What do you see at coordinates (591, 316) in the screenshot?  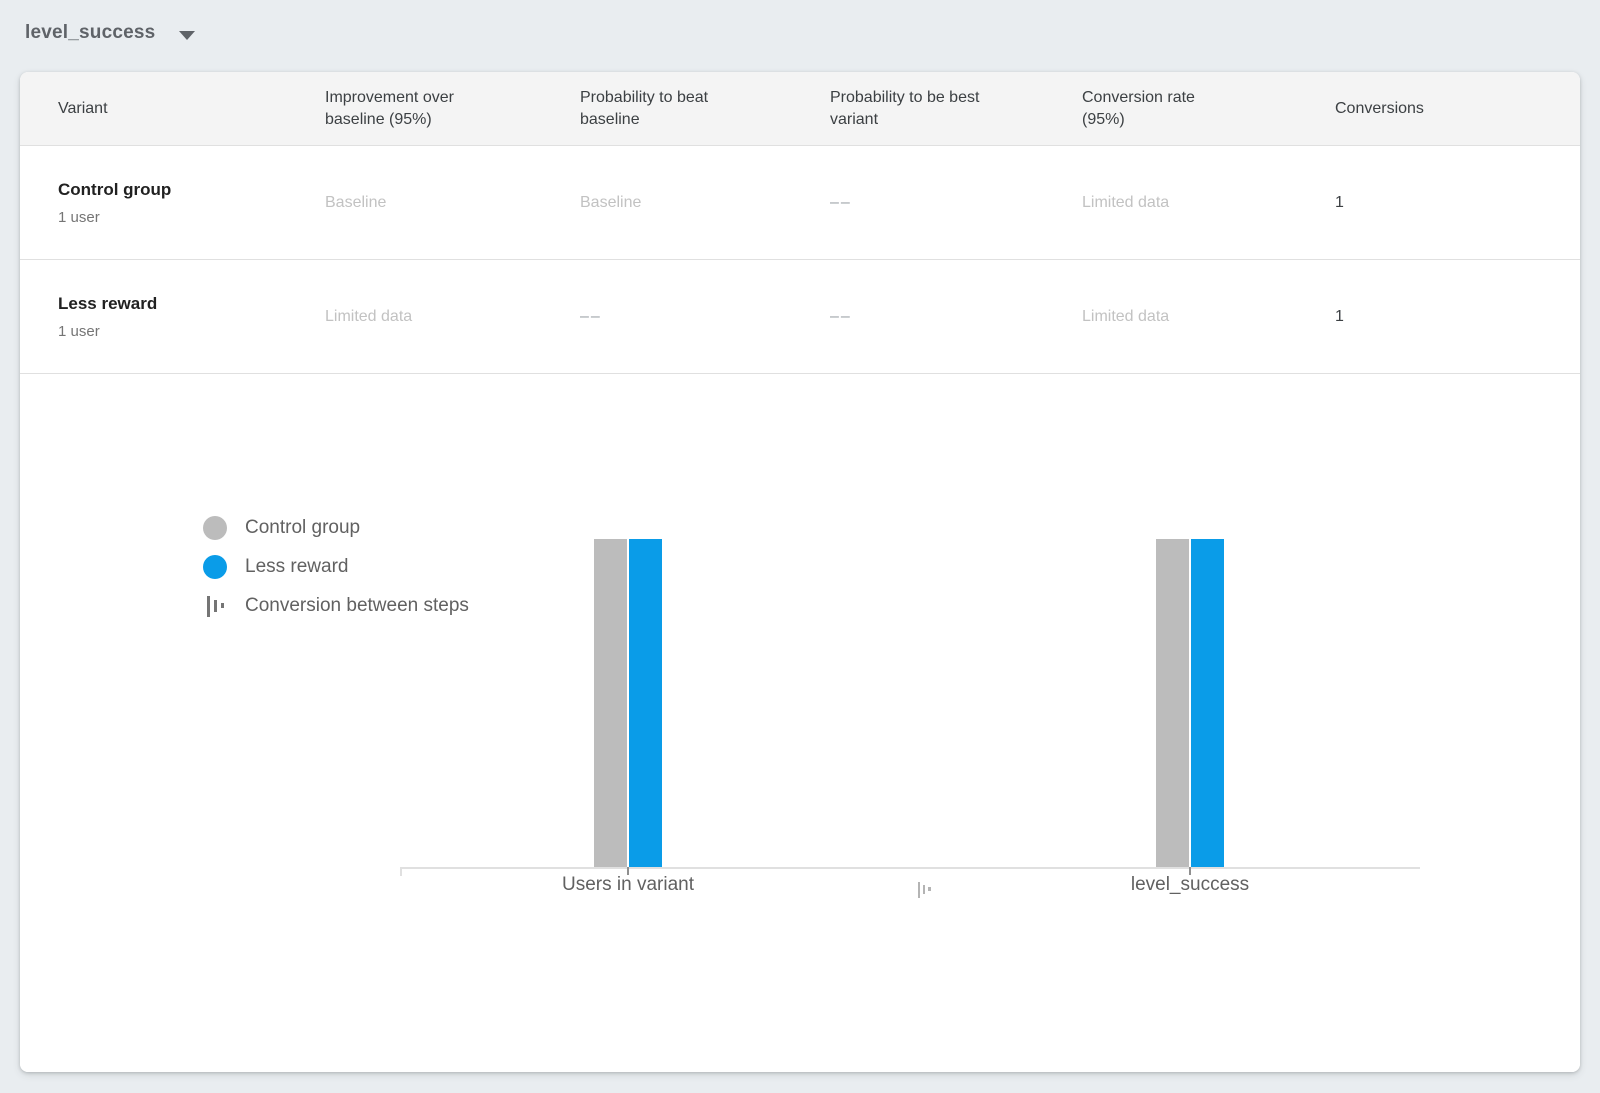 I see `prob-beat-baseline-value: ––` at bounding box center [591, 316].